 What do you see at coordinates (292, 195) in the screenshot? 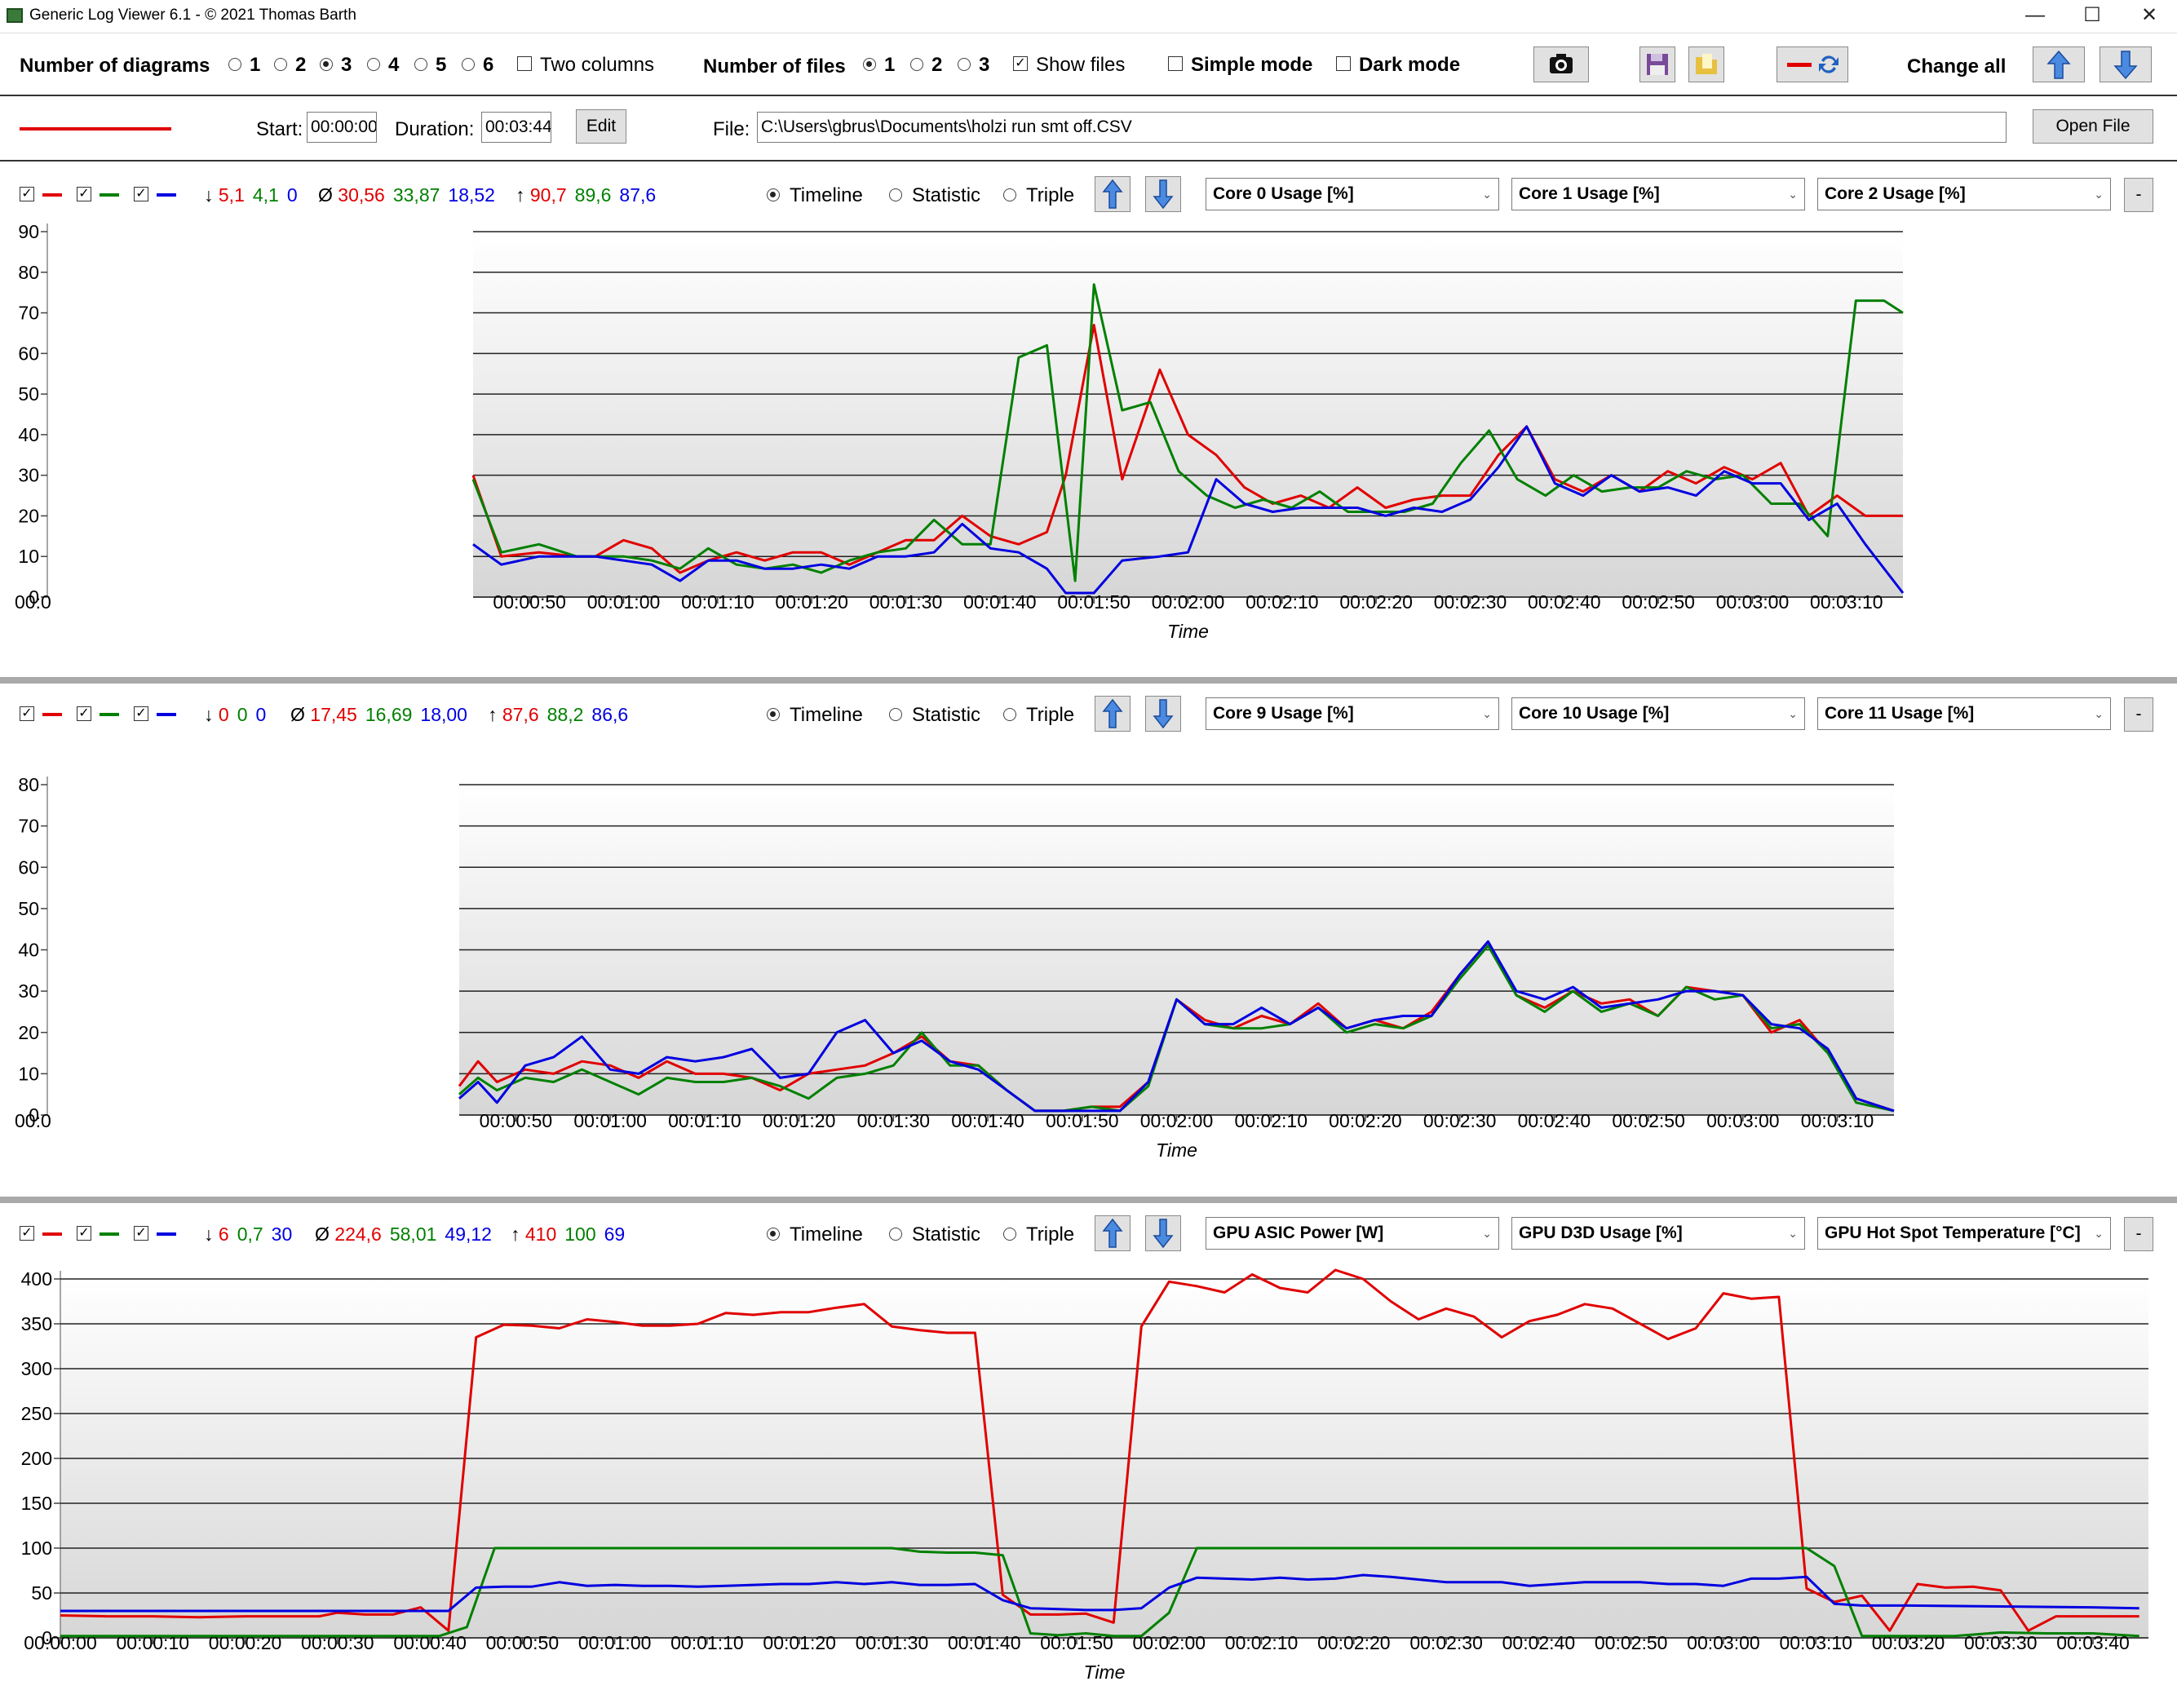
I see `stat-min-blue: 0` at bounding box center [292, 195].